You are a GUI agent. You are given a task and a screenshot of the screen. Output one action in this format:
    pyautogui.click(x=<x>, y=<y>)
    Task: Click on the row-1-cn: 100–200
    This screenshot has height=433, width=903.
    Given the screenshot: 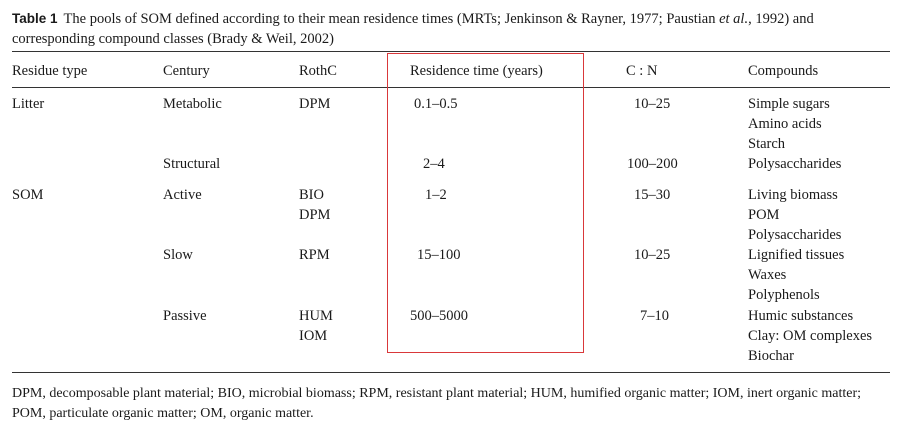 What is the action you would take?
    pyautogui.click(x=652, y=164)
    